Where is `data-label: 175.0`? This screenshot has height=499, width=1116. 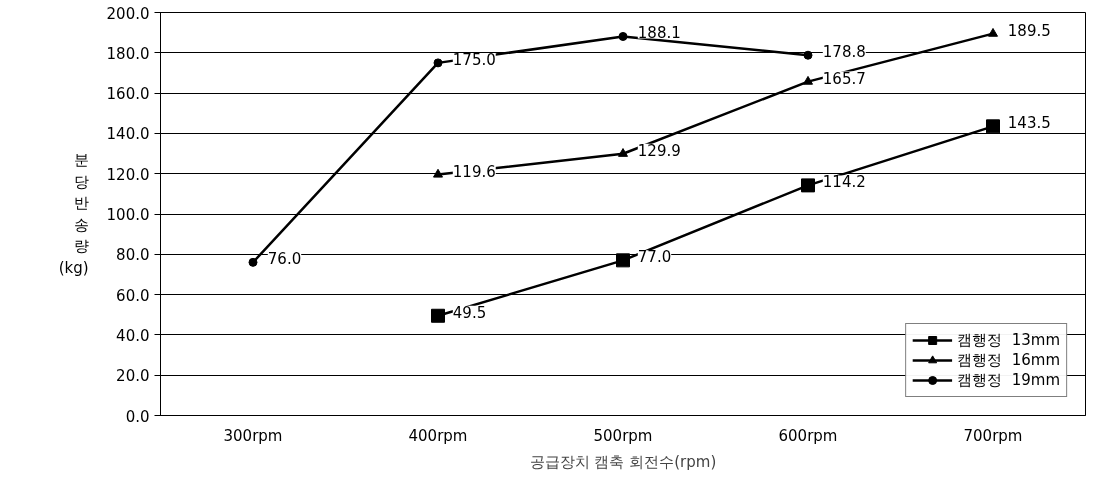
data-label: 175.0 is located at coordinates (474, 59).